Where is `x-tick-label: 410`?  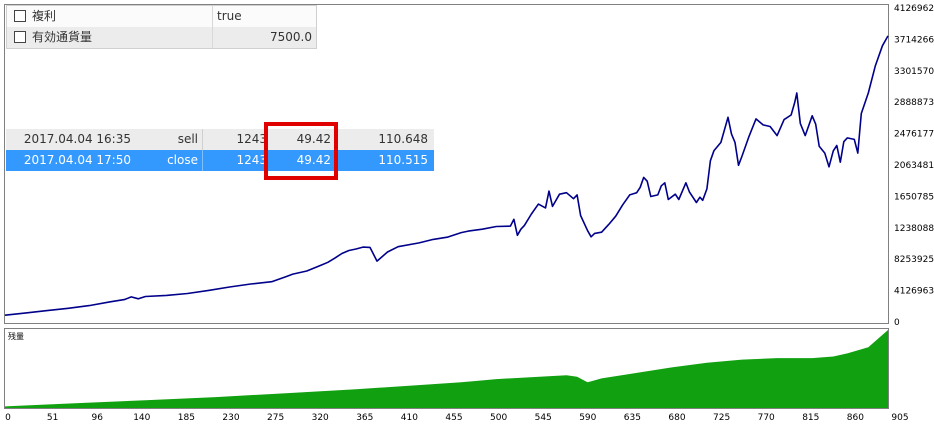 x-tick-label: 410 is located at coordinates (409, 418).